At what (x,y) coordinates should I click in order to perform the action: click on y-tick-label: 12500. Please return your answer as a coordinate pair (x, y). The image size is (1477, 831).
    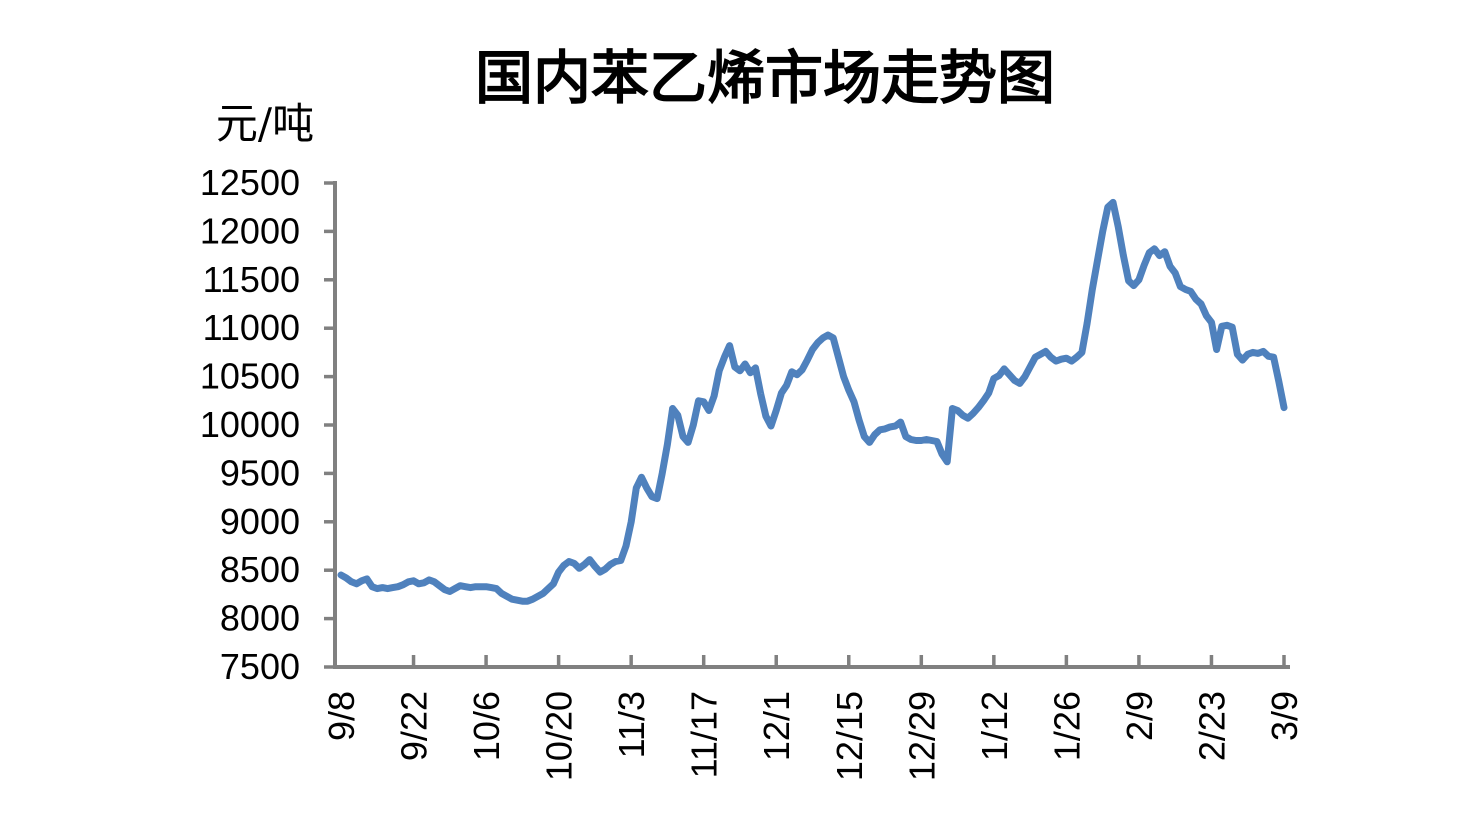
    Looking at the image, I should click on (250, 182).